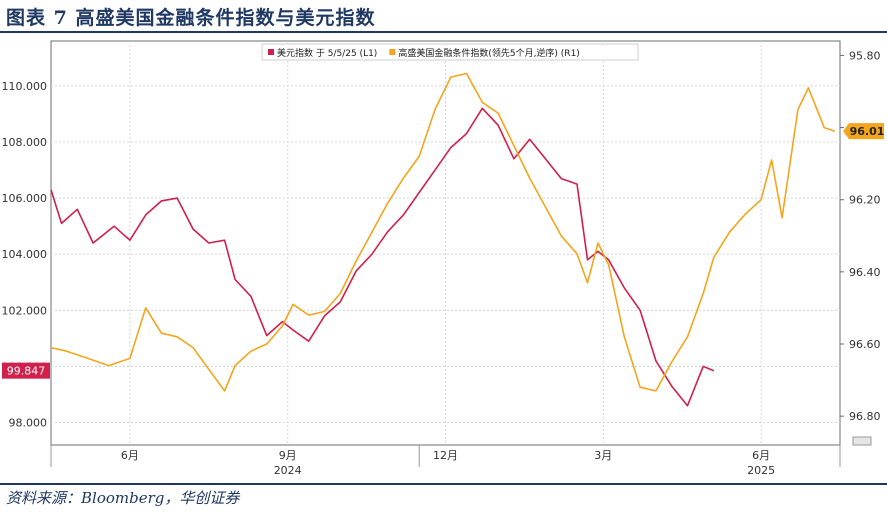 Image resolution: width=887 pixels, height=514 pixels. I want to click on right-tick-label: 96.80, so click(865, 416).